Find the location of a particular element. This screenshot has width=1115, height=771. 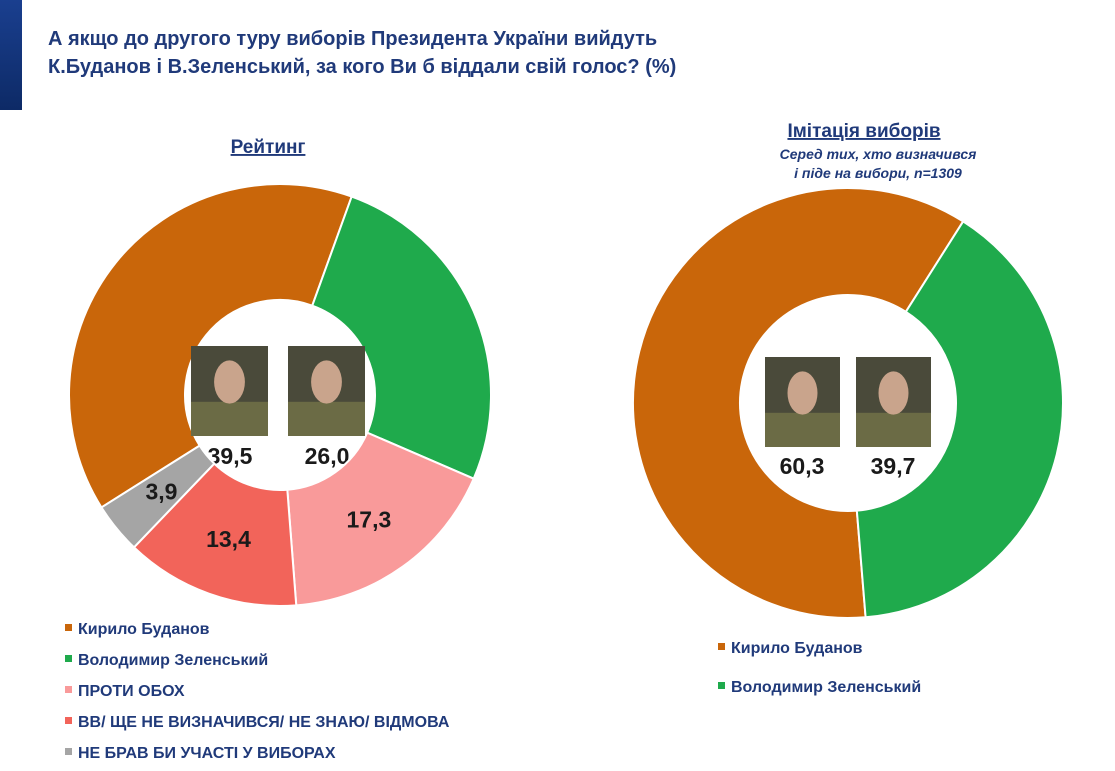

value-label: 3,9 is located at coordinates (161, 492).